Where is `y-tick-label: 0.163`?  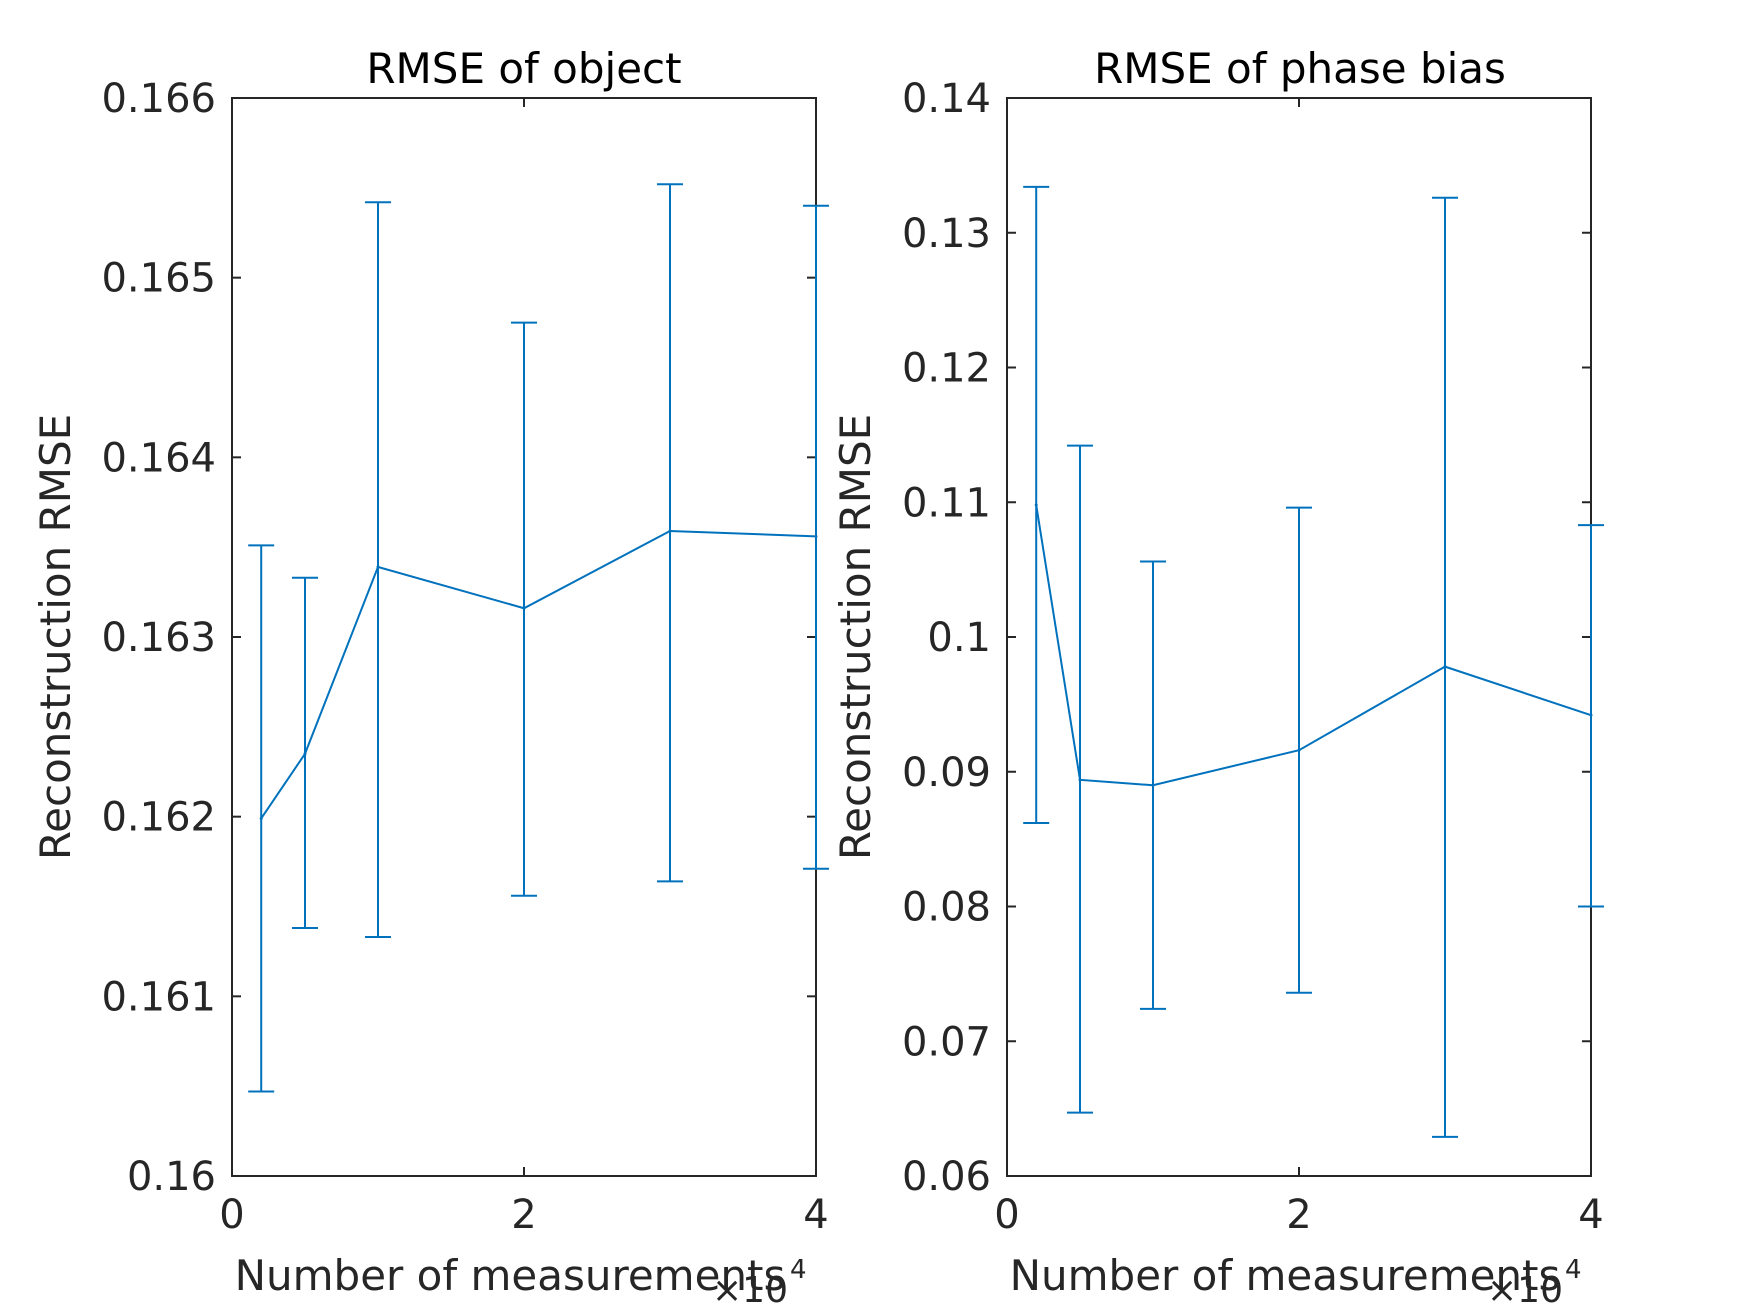
y-tick-label: 0.163 is located at coordinates (158, 638).